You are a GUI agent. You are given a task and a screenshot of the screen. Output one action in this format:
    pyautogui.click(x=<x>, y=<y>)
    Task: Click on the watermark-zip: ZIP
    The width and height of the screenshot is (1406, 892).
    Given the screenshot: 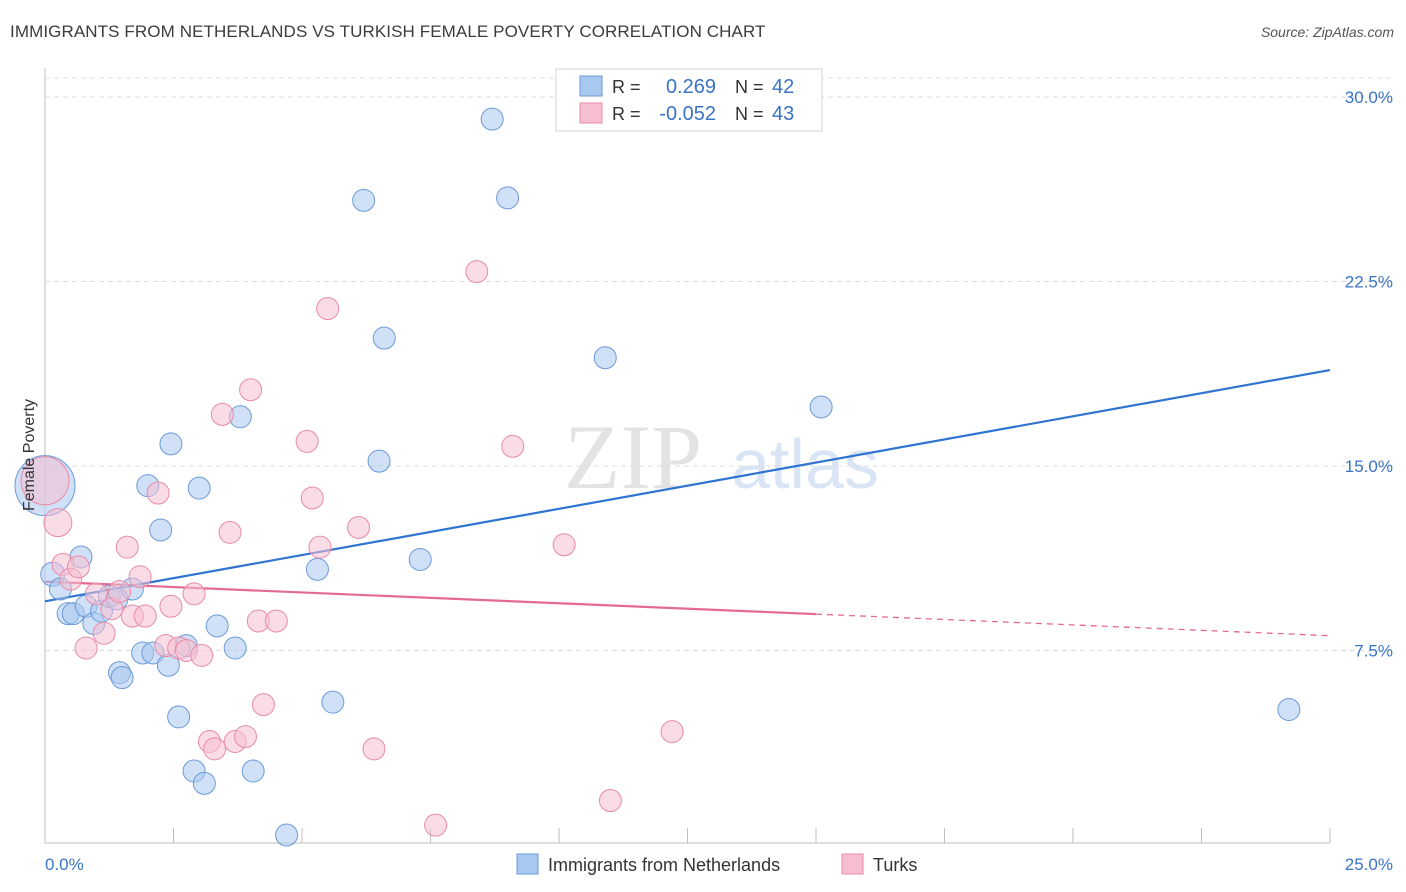 What is the action you would take?
    pyautogui.click(x=633, y=457)
    